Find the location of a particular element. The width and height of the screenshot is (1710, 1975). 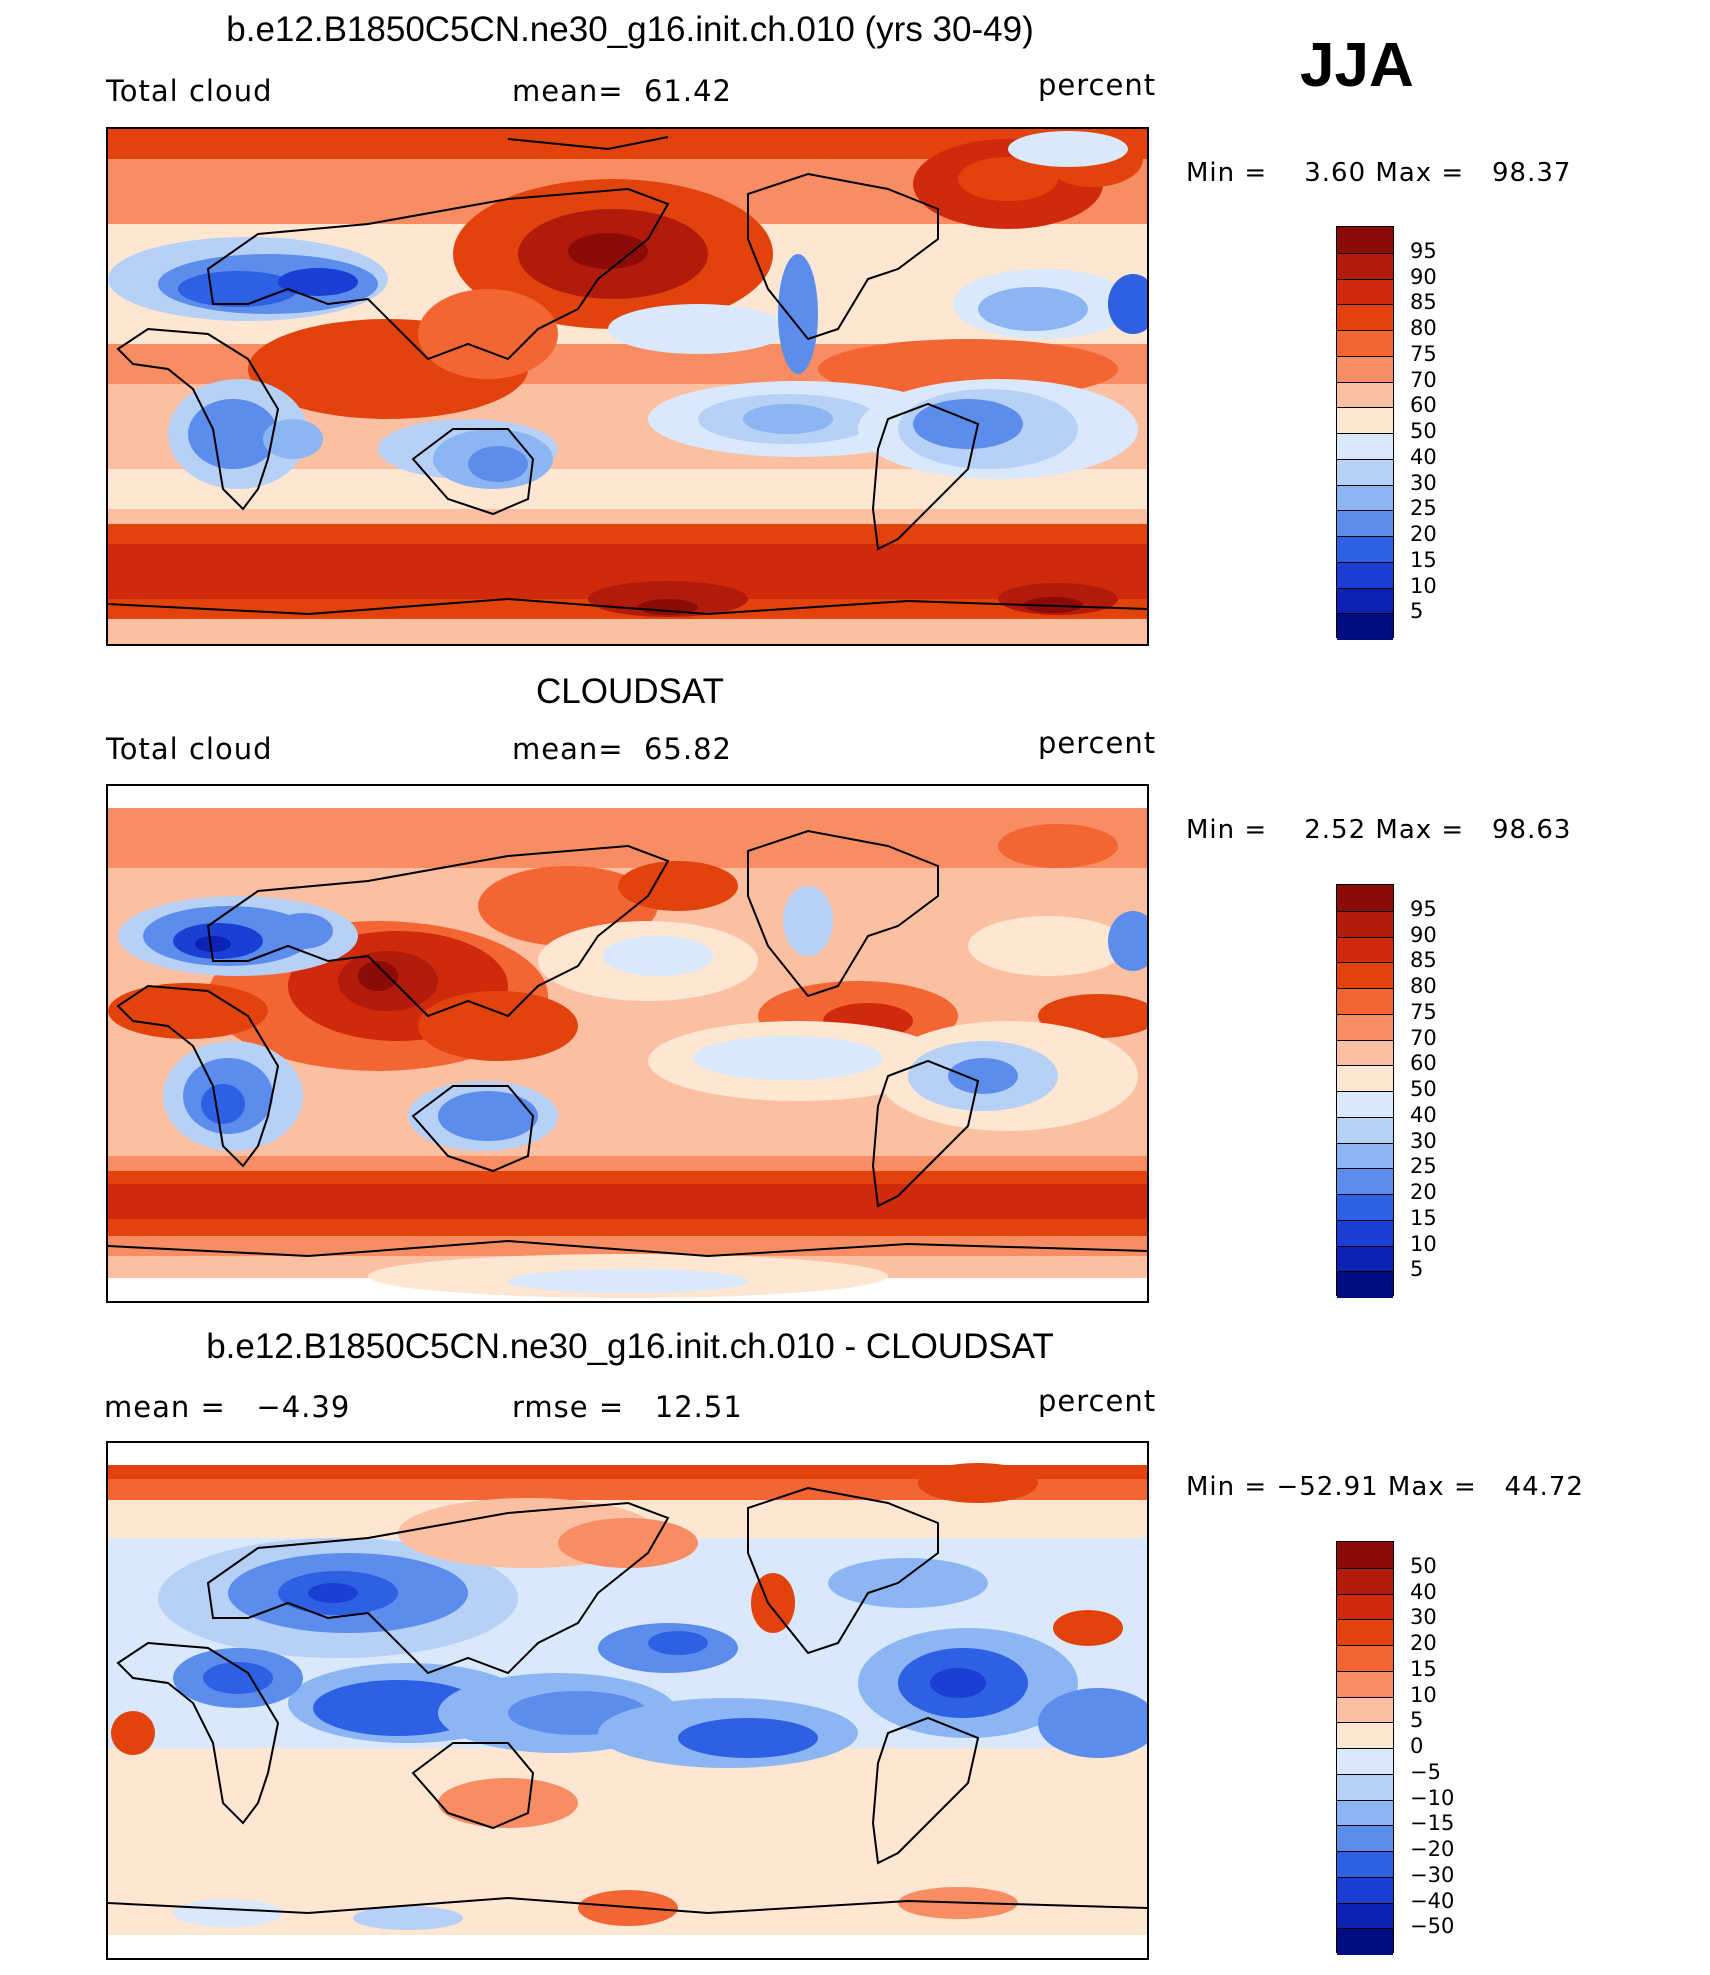

colorbar-tick-label: −50 is located at coordinates (1432, 1926).